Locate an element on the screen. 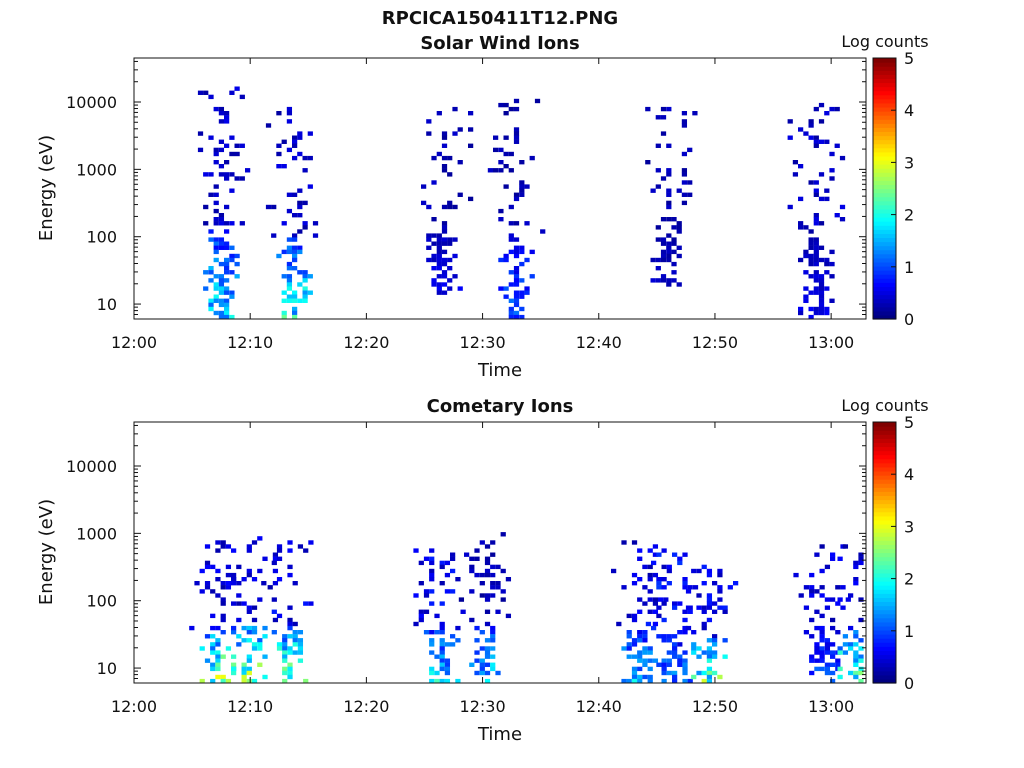 The image size is (1024, 768). x-tick-label: 12:10 is located at coordinates (250, 342).